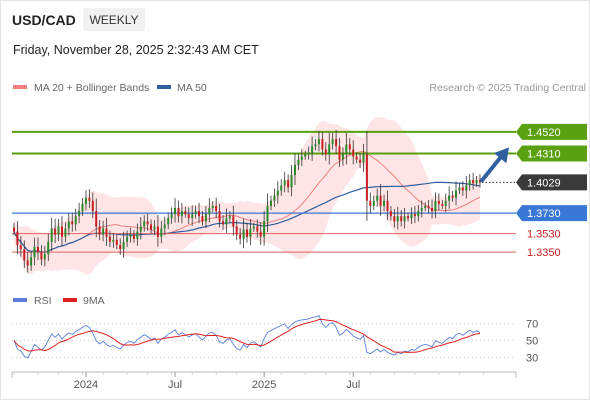  I want to click on support-1-tag: 1.3530, so click(544, 235).